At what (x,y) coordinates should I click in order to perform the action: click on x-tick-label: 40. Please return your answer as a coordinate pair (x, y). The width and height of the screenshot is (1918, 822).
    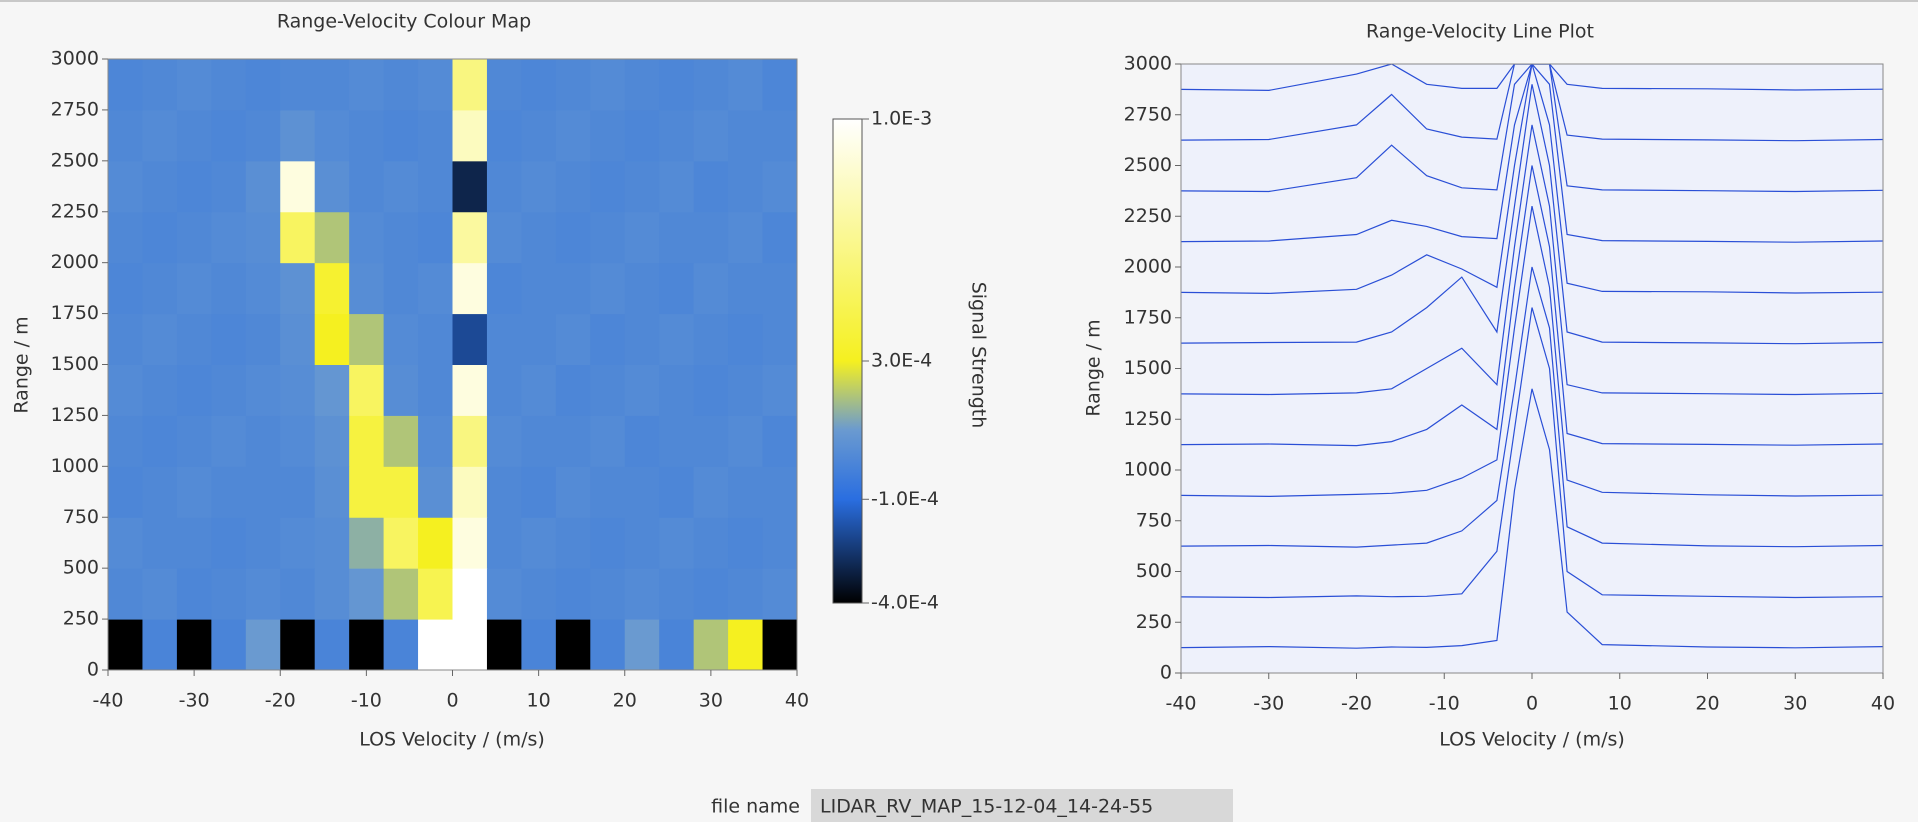
    Looking at the image, I should click on (797, 701).